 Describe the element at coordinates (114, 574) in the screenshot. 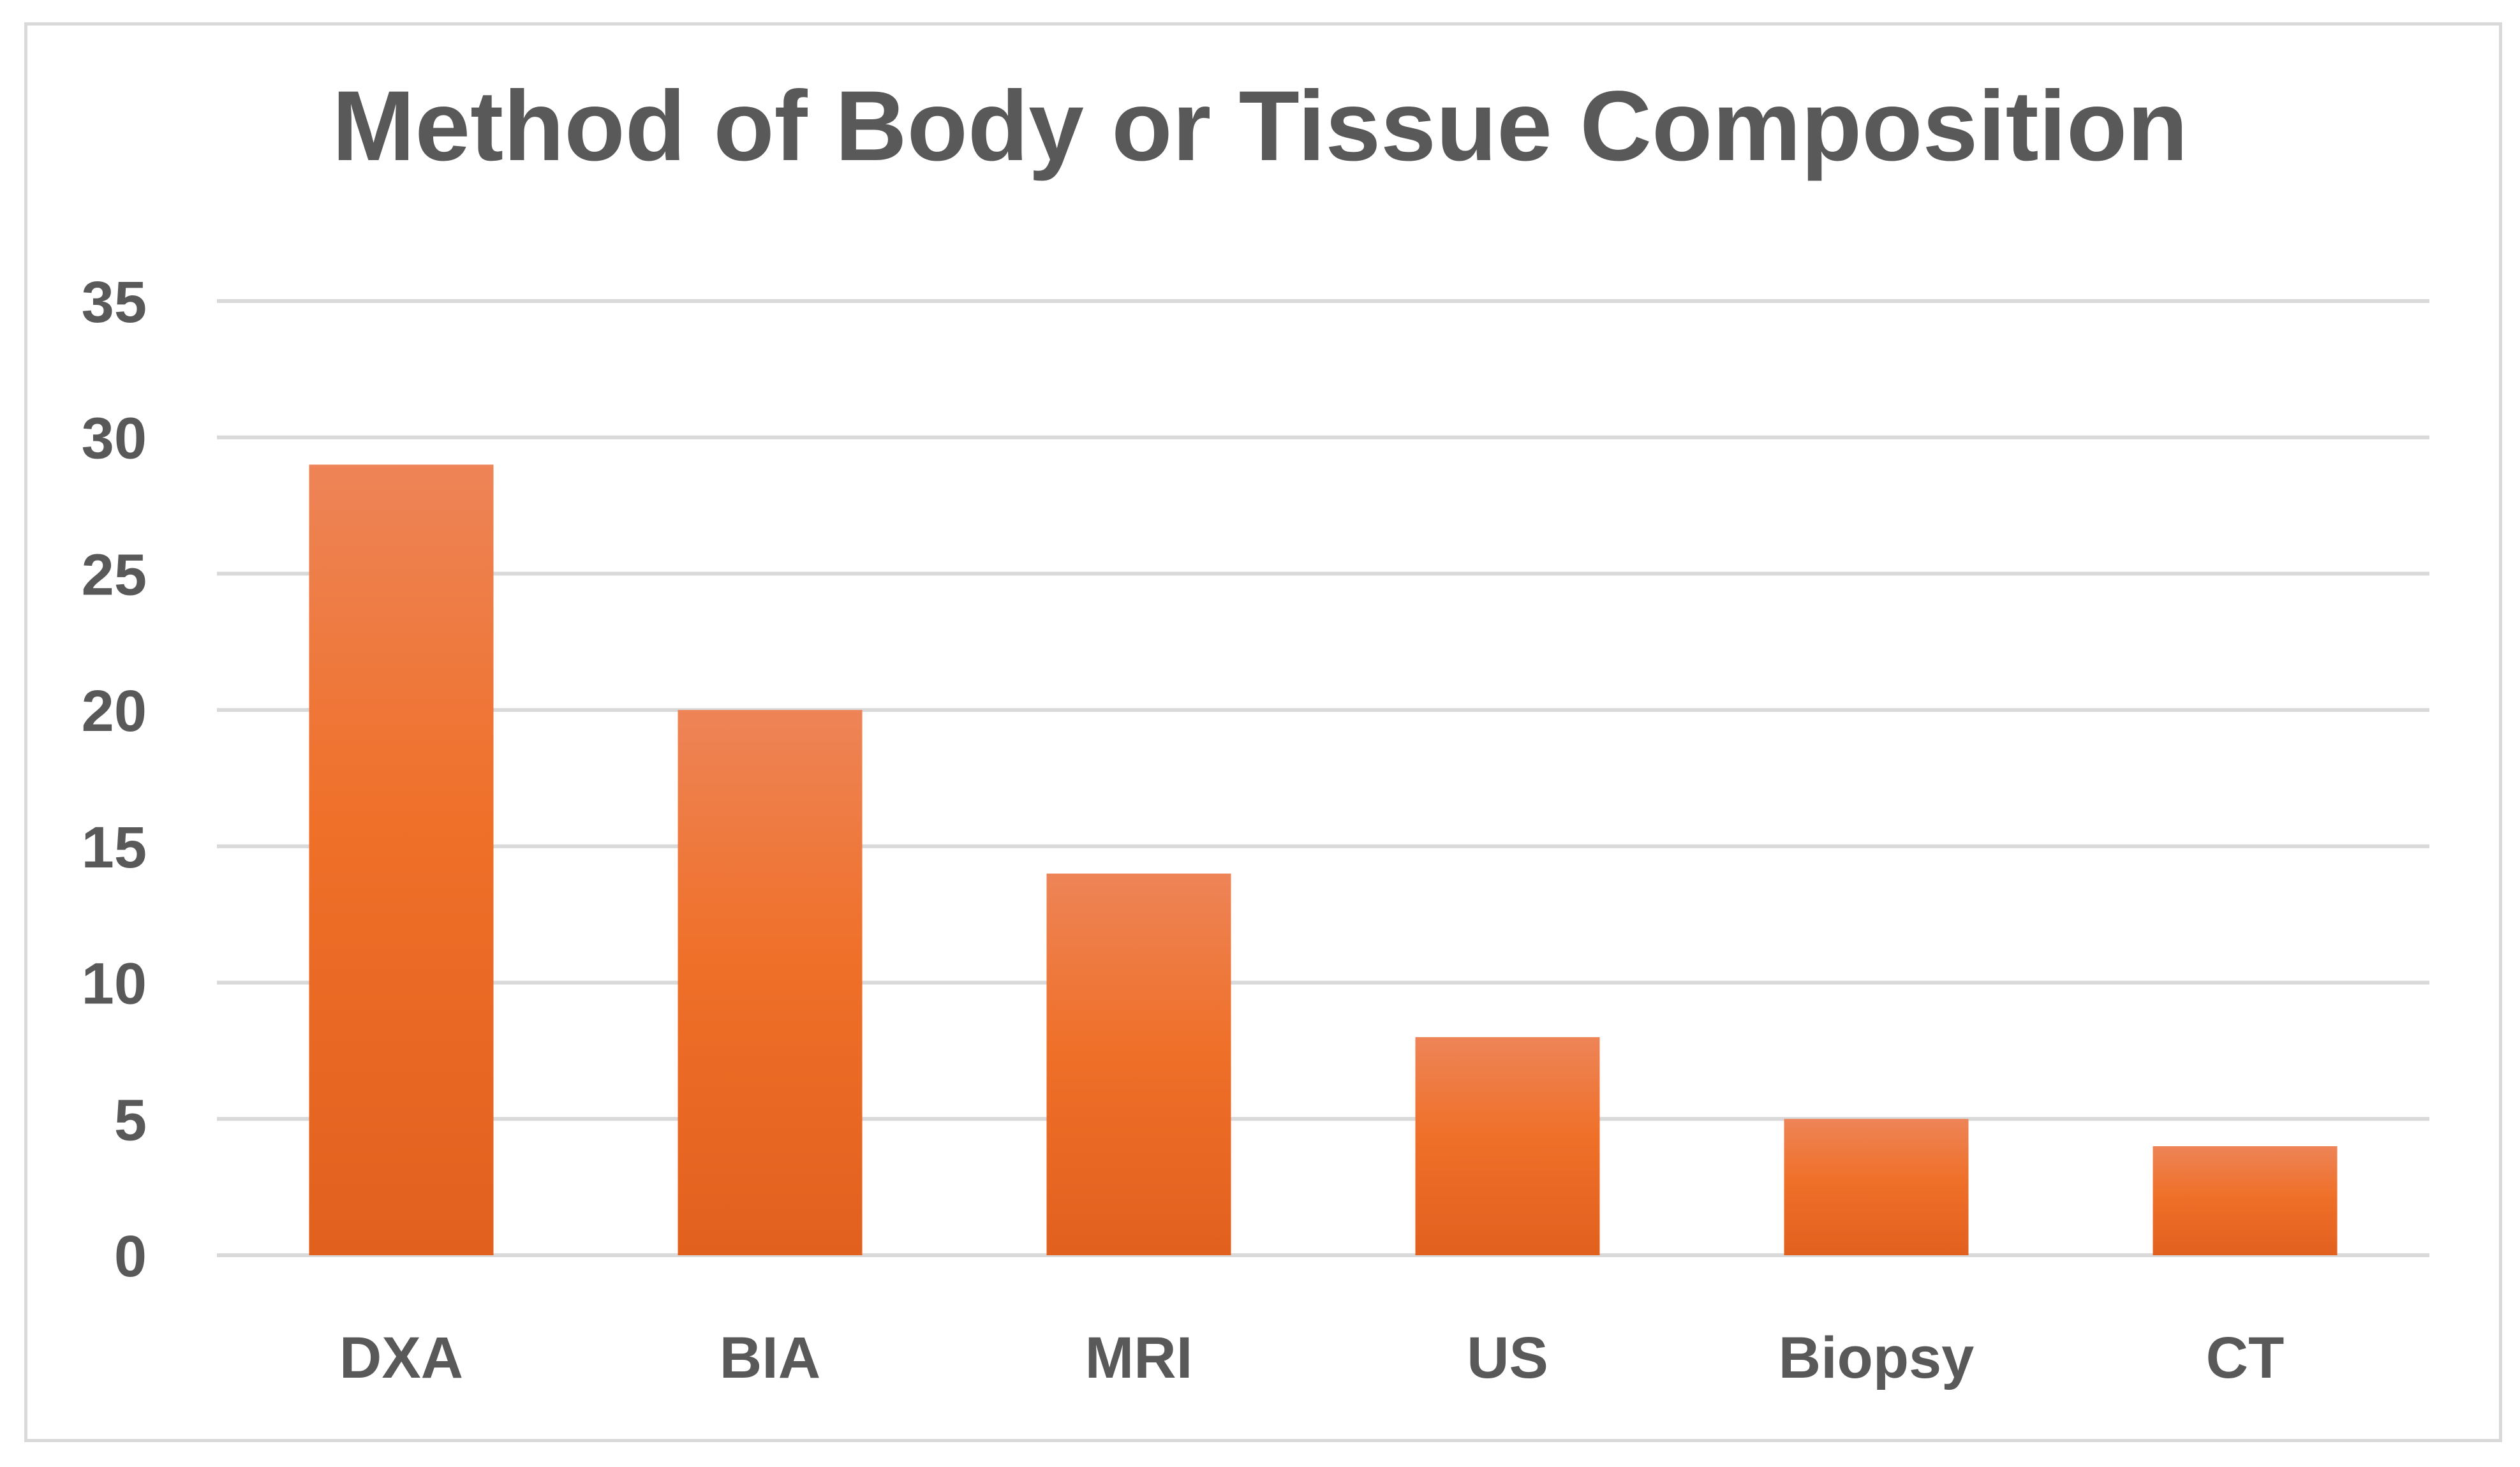

I see `y-tick-label: 25` at that location.